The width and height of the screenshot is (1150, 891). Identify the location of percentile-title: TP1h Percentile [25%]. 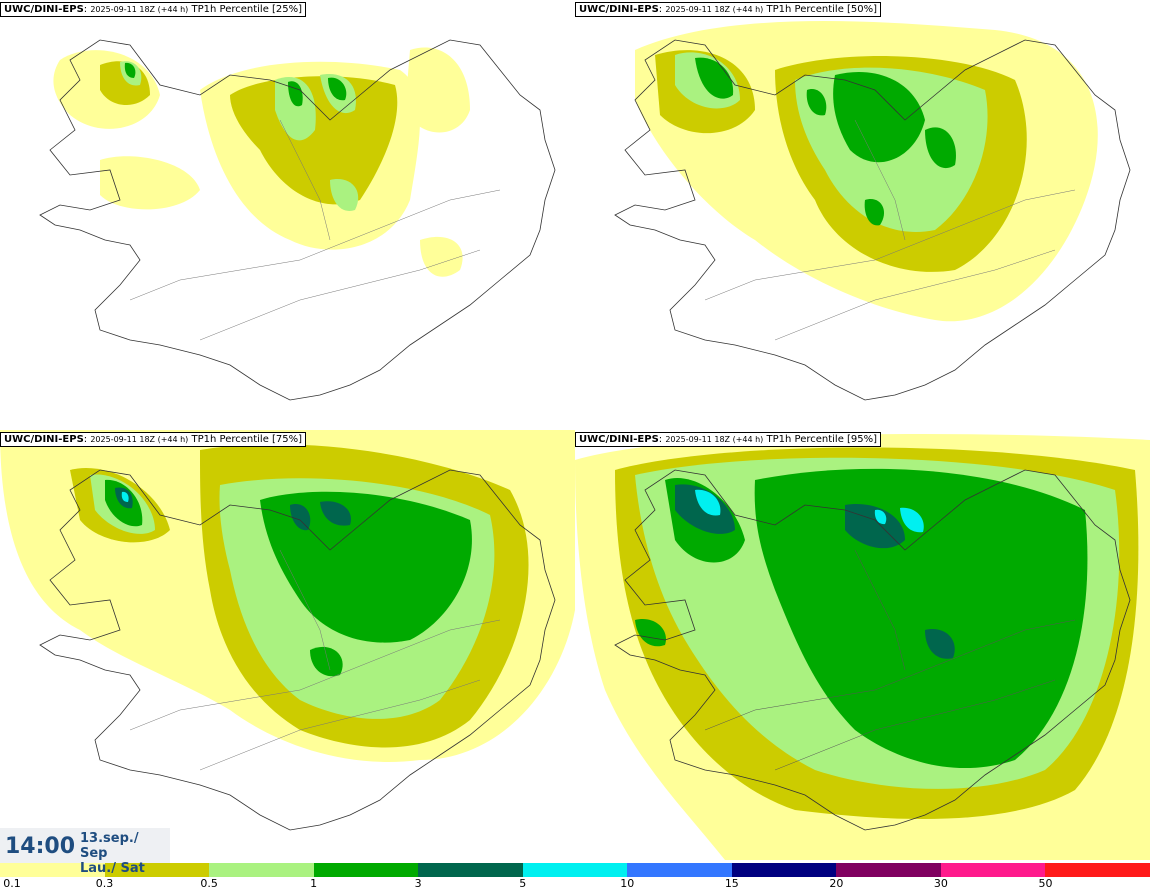
(247, 9).